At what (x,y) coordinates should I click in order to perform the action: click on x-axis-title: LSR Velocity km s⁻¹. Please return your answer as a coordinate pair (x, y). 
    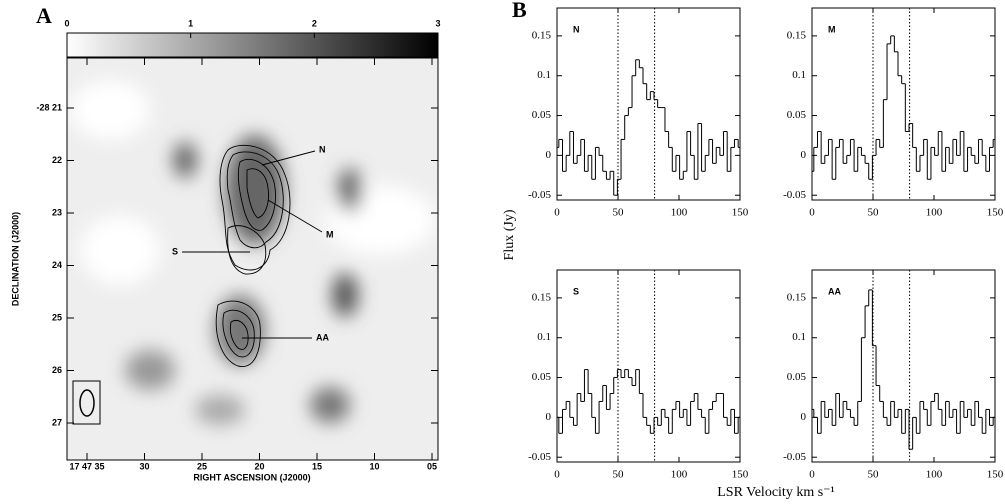
    Looking at the image, I should click on (776, 492).